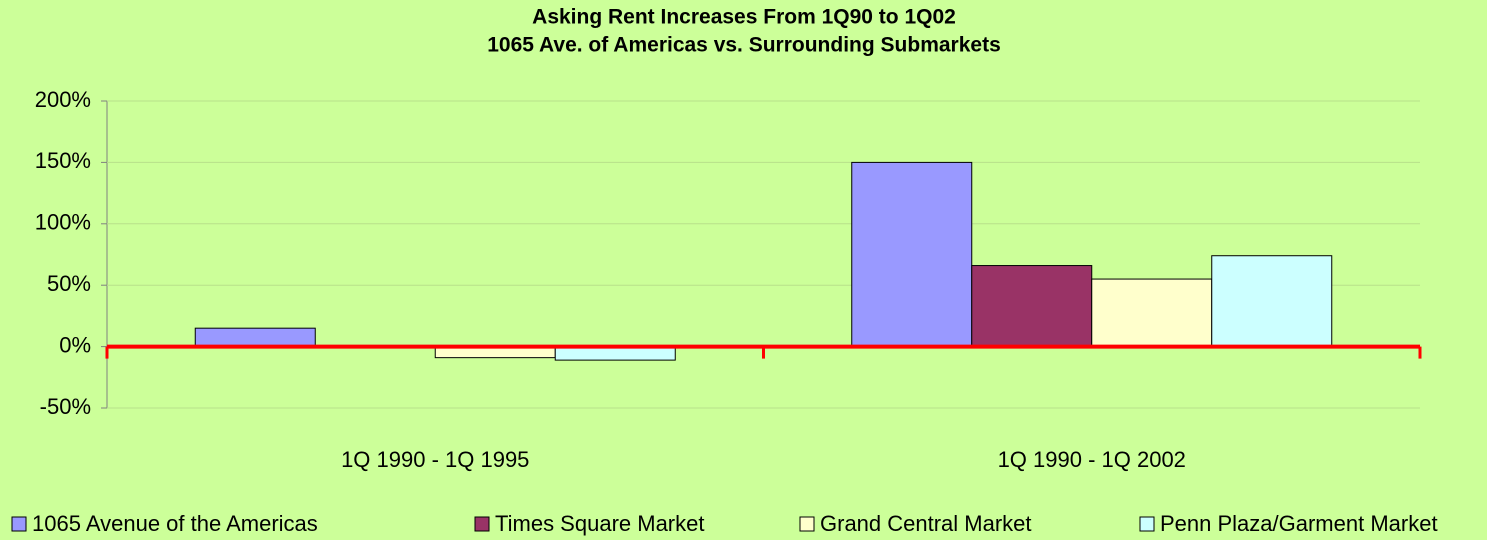  Describe the element at coordinates (63, 222) in the screenshot. I see `y-tick-label: 100%` at that location.